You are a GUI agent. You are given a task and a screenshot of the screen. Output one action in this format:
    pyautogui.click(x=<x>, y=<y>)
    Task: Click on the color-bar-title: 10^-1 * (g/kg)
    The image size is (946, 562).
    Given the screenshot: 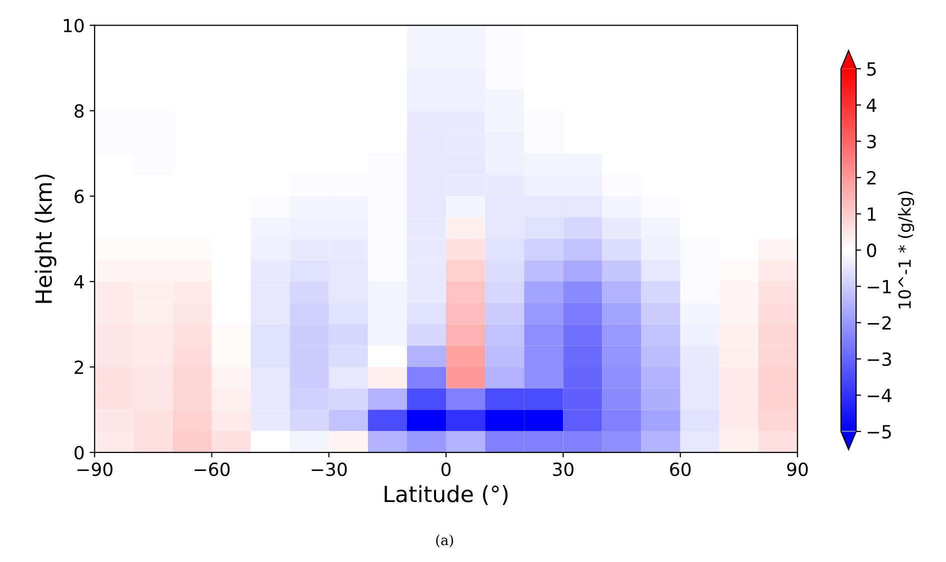 What is the action you would take?
    pyautogui.click(x=906, y=249)
    